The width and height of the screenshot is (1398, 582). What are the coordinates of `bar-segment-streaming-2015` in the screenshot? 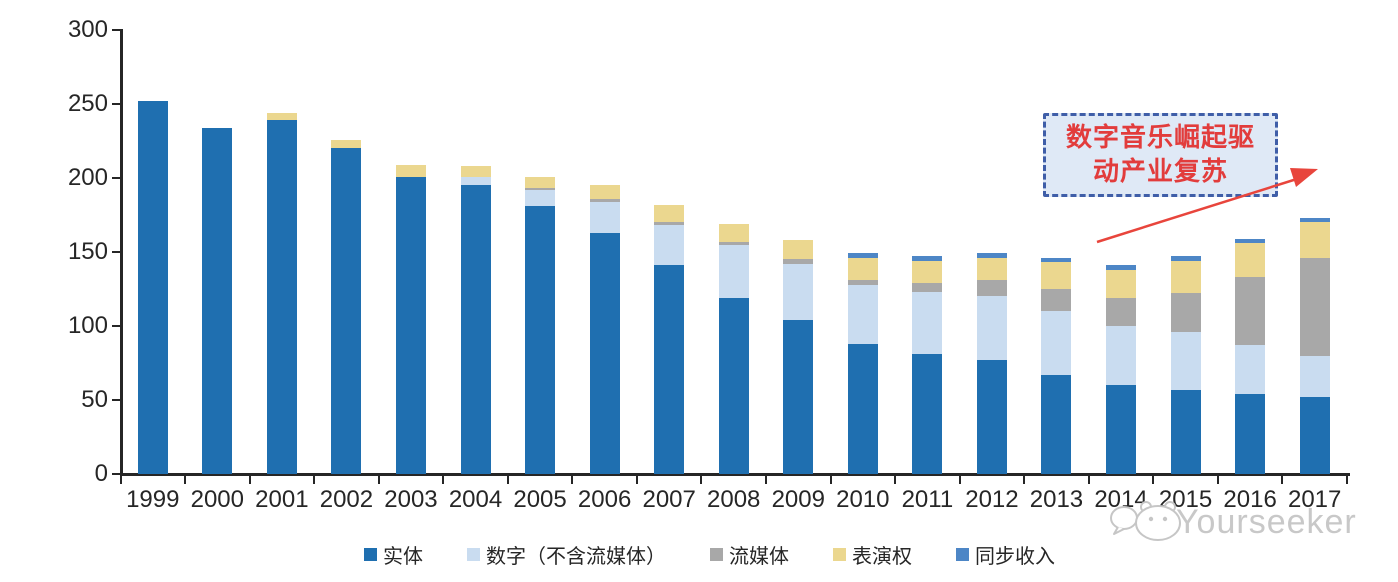 It's located at (1185, 312).